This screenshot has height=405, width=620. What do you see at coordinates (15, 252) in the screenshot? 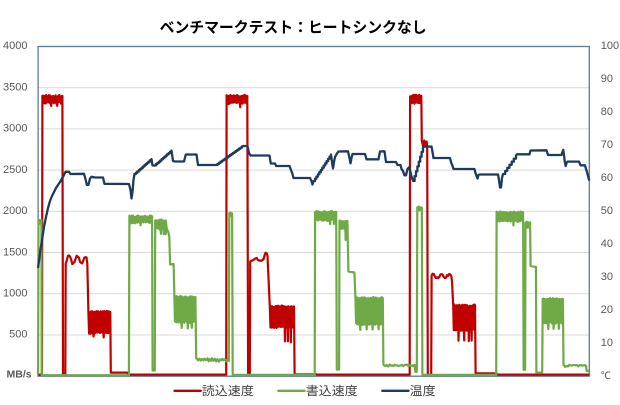
I see `svg-text: 1500` at bounding box center [15, 252].